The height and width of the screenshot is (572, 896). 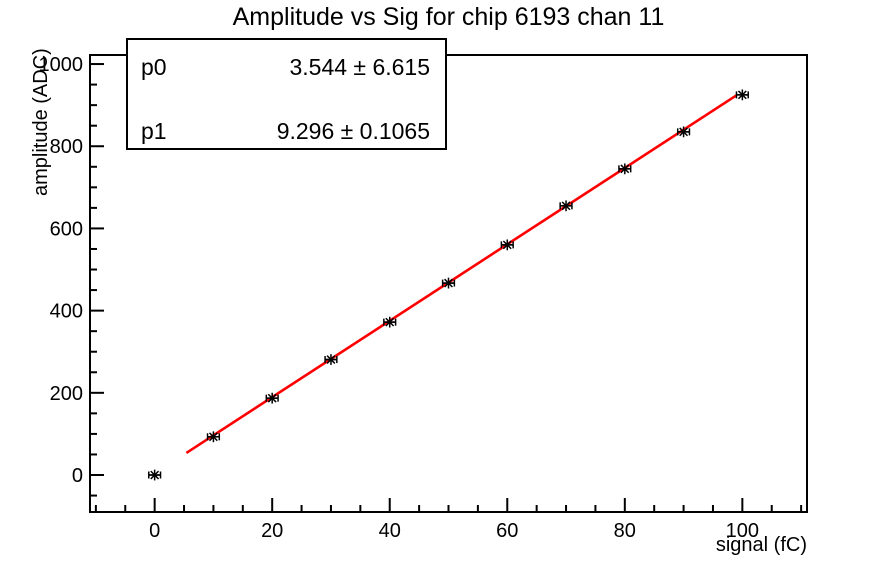 I want to click on param-value-p1: 9.296 ± 0.1065, so click(x=353, y=130).